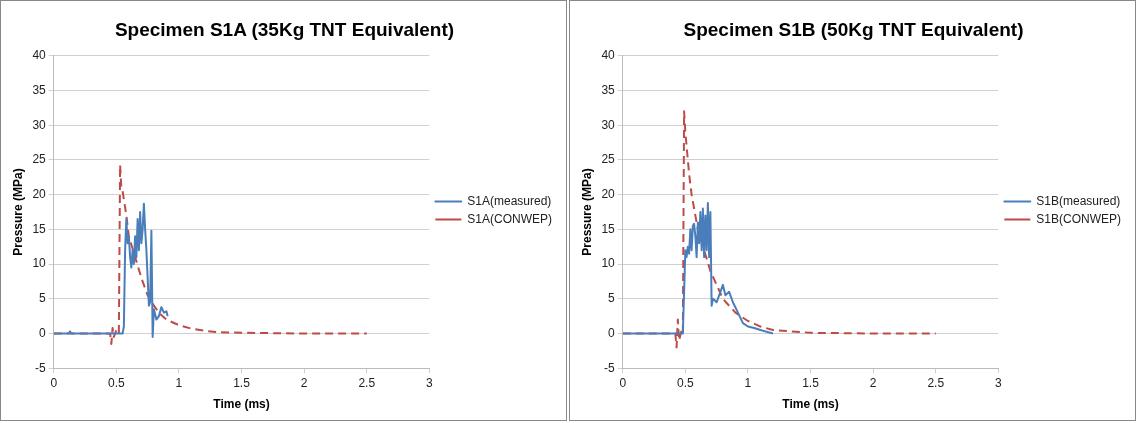  I want to click on legend-label: S1A(CONWEP), so click(510, 218).